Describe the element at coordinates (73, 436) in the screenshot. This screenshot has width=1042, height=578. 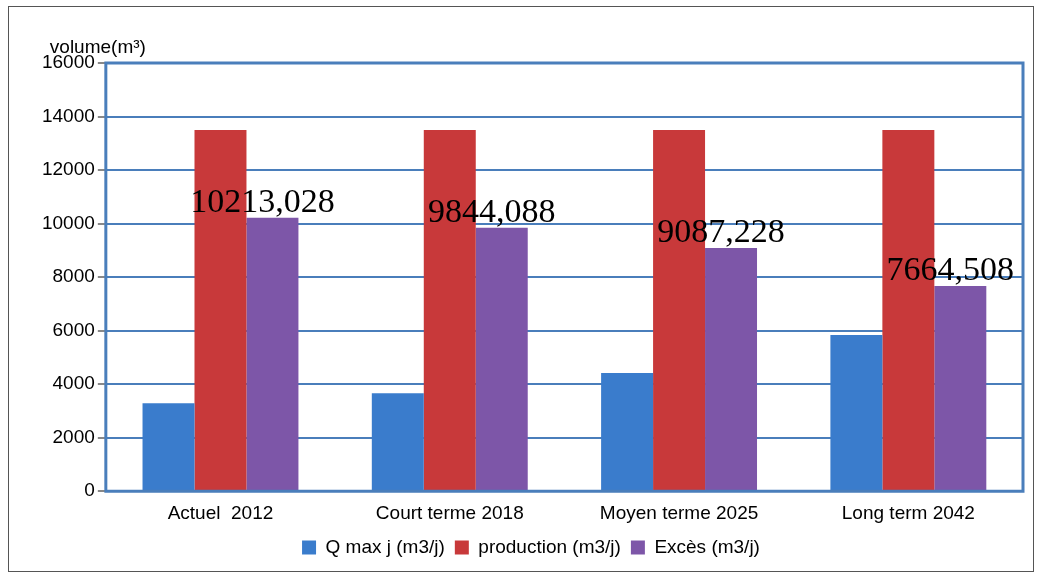
I see `y-tick-label: 2000` at that location.